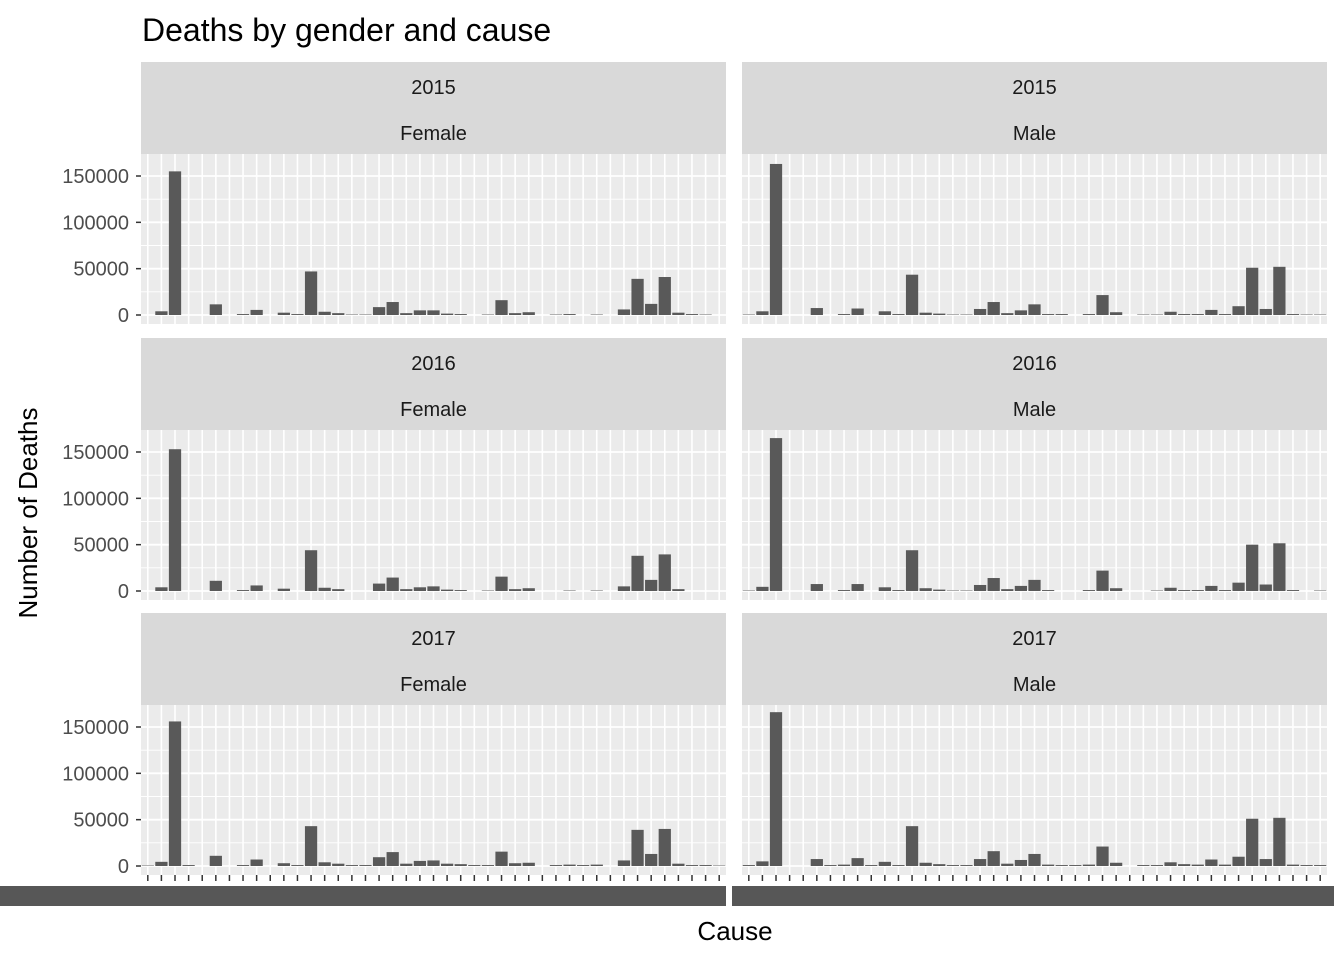 This screenshot has height=960, width=1344. I want to click on strip-year-label: 2015, so click(1034, 88).